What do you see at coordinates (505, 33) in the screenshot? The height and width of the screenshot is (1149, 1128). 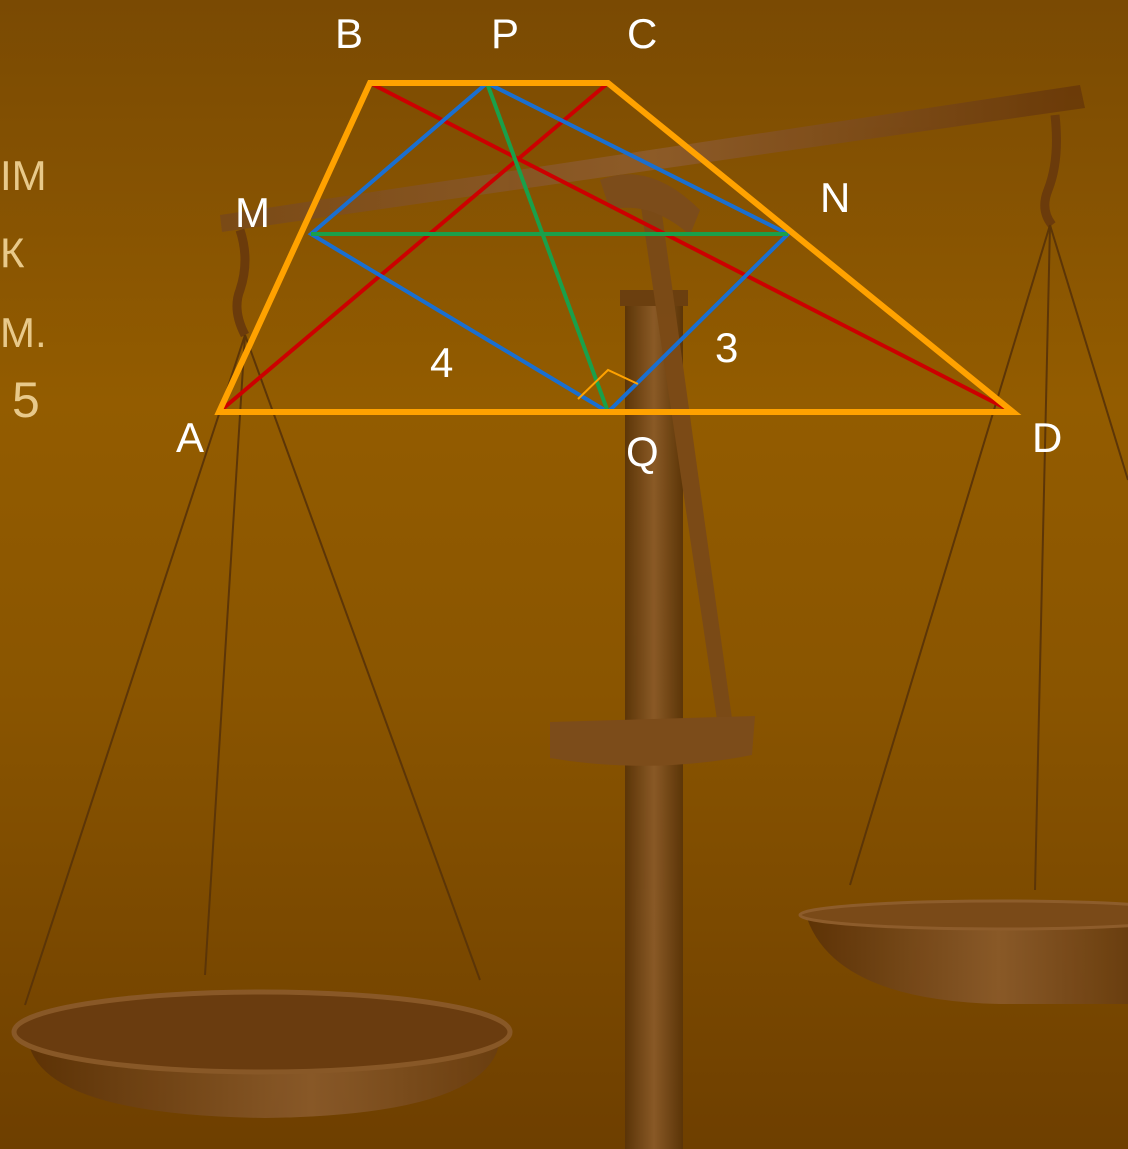 I see `label-p: P` at bounding box center [505, 33].